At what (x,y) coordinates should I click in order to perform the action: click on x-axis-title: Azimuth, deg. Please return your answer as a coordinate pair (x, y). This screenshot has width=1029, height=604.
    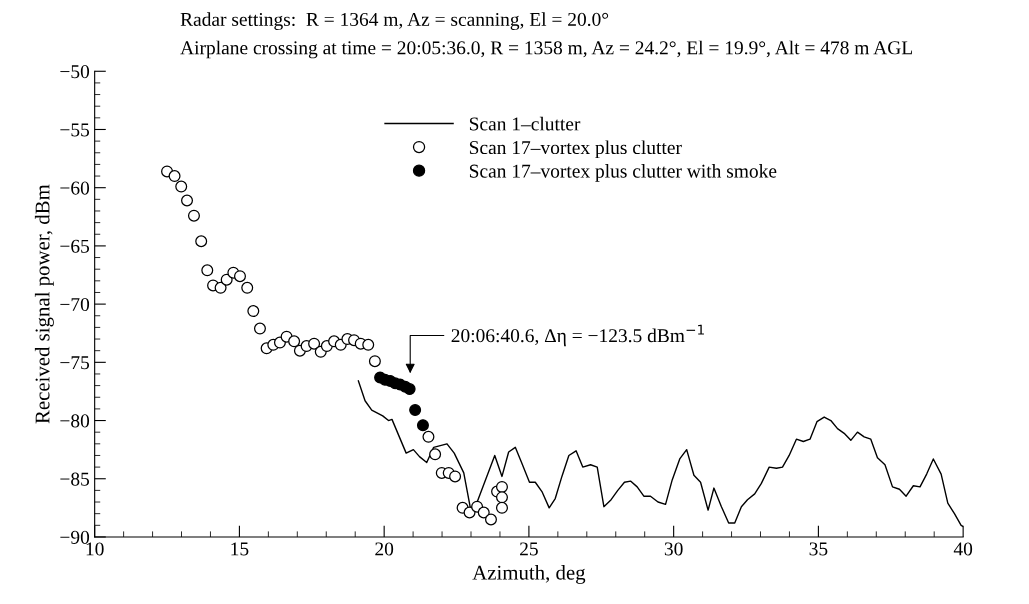
    Looking at the image, I should click on (529, 574).